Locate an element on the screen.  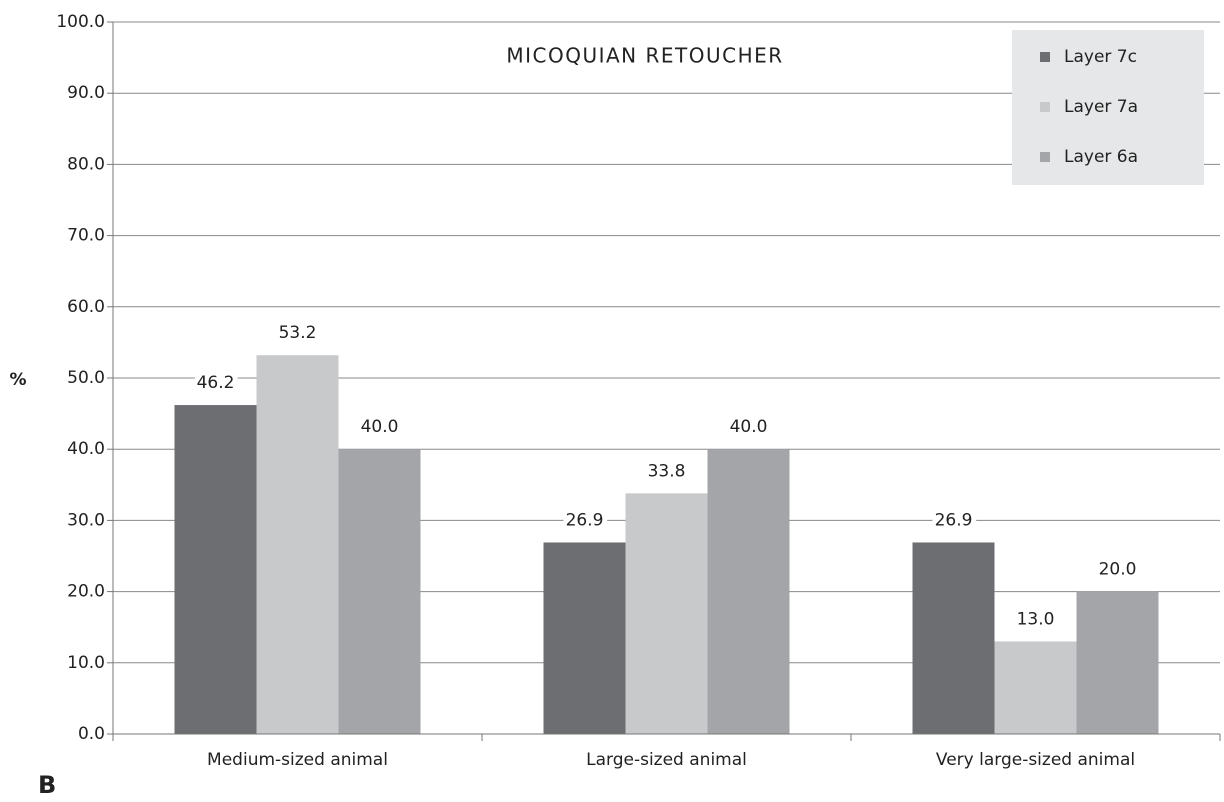
data-label: 46.2 is located at coordinates (216, 383).